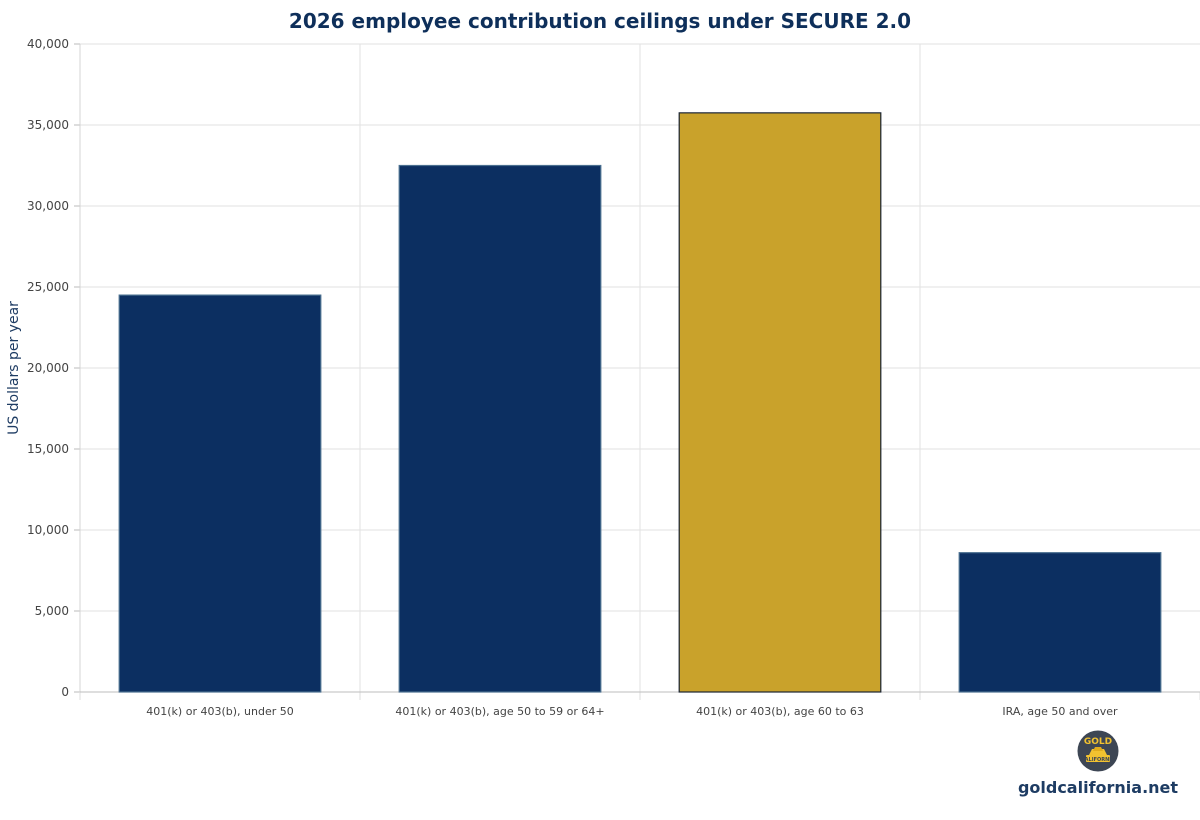  I want to click on logo-bottom-text: CALIFORNIA, so click(1098, 760).